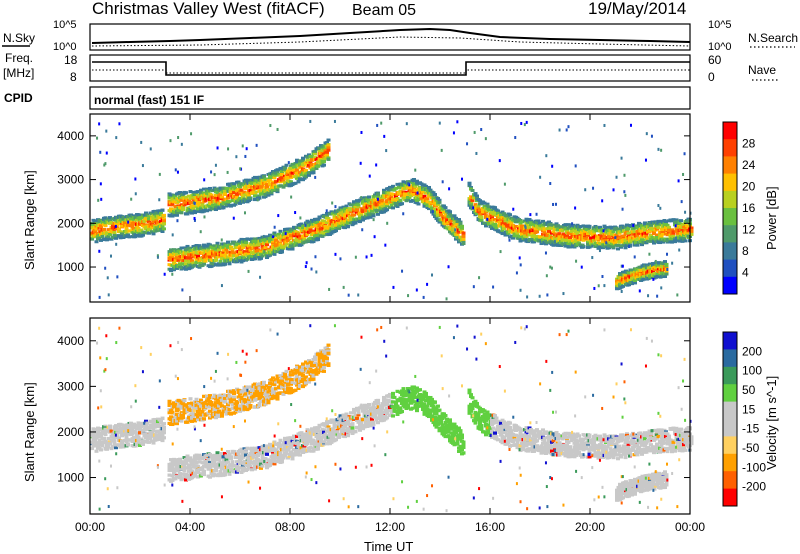  Describe the element at coordinates (391, 71) in the screenshot. I see `nave-trace` at that location.